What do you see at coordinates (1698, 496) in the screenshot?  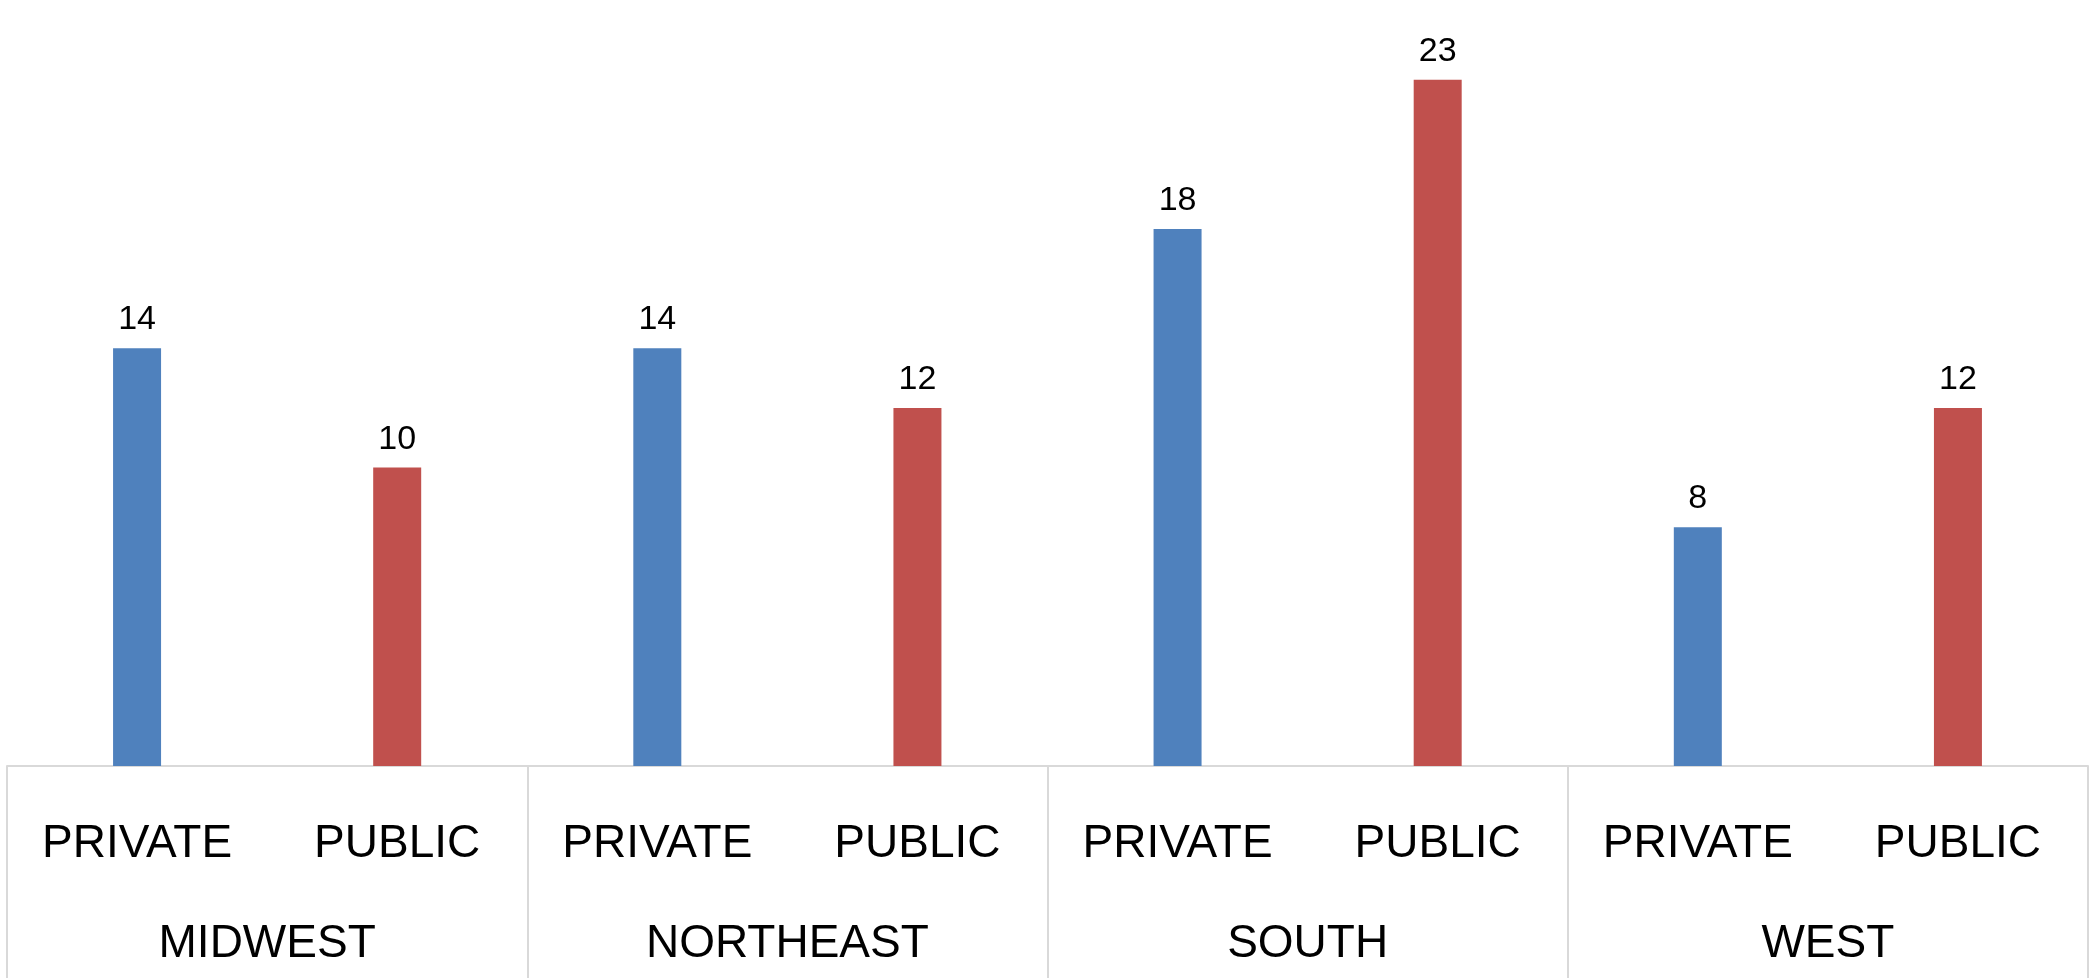 I see `data-label: 8` at bounding box center [1698, 496].